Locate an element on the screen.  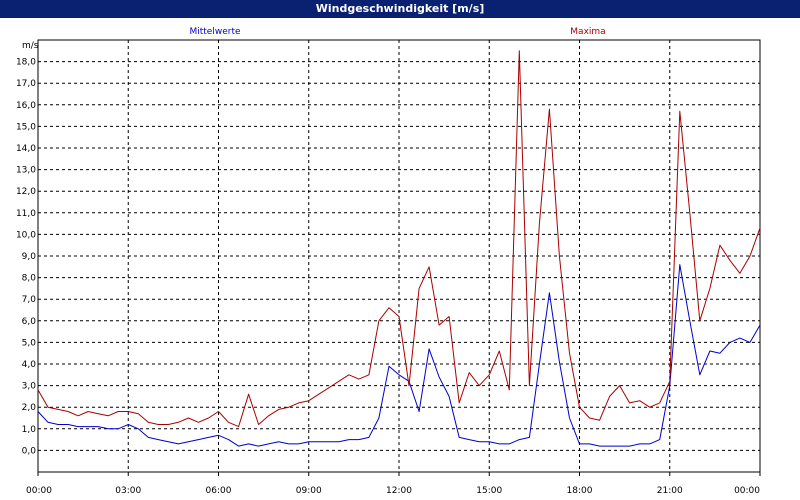
y-tick-label: 10,0 is located at coordinates (26, 235).